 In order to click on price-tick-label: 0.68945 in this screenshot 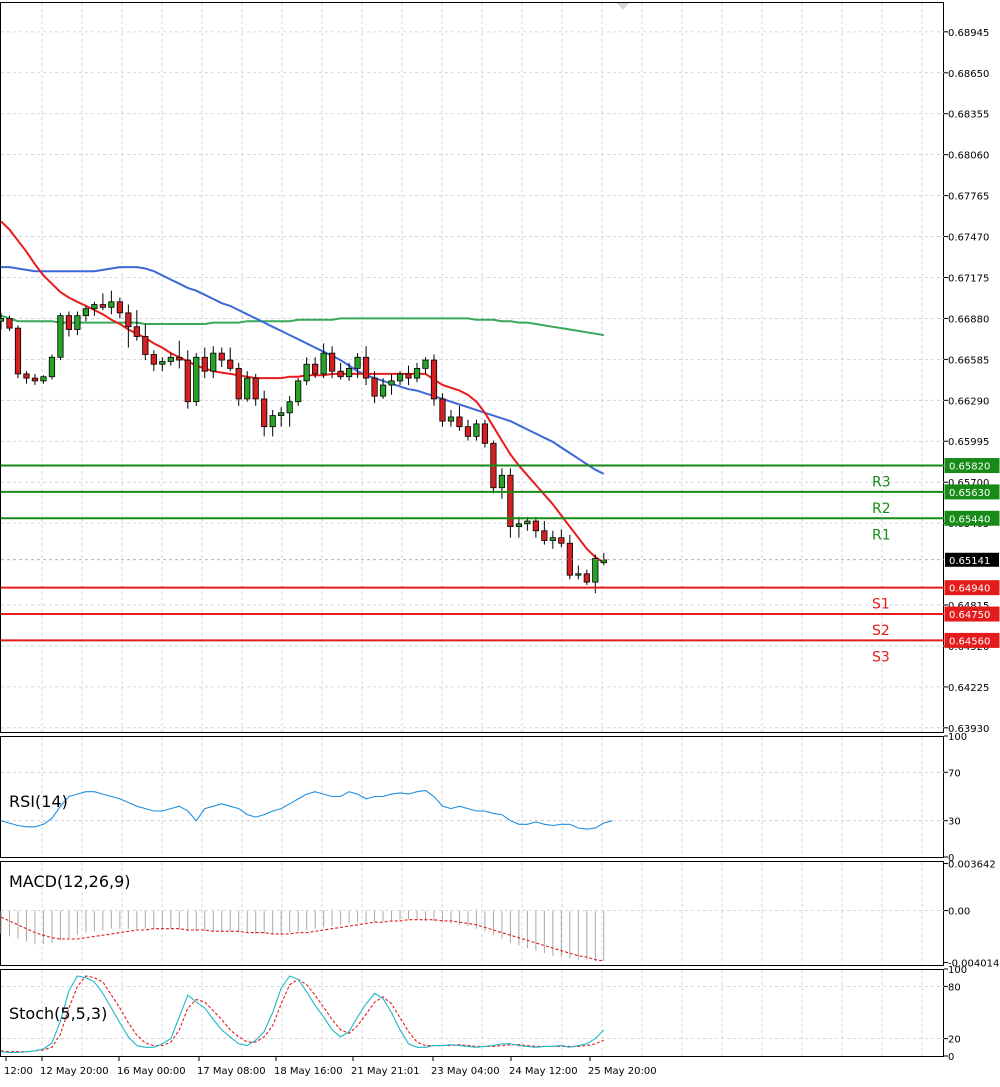, I will do `click(968, 33)`.